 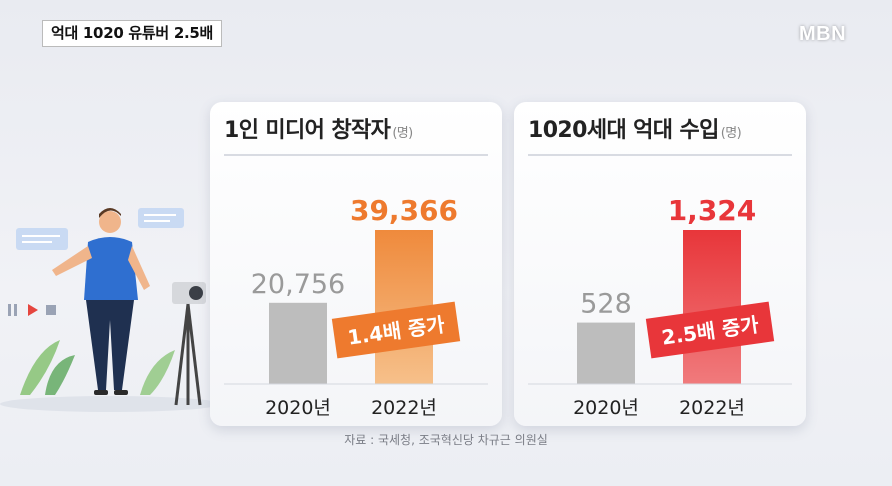 I want to click on value-label: 1,324, so click(x=712, y=210).